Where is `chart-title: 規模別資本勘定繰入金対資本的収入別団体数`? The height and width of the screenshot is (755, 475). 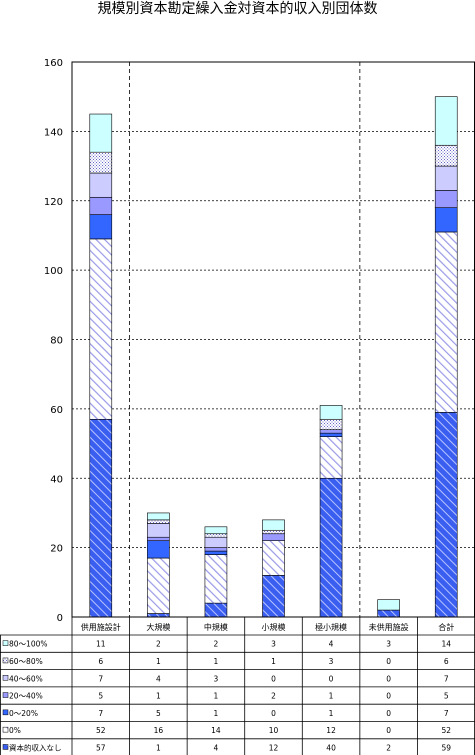
chart-title: 規模別資本勘定繰入金対資本的収入別団体数 is located at coordinates (237, 9).